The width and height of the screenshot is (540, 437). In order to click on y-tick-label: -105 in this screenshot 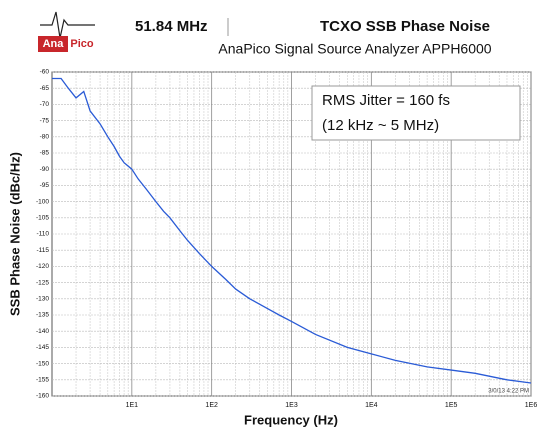, I will do `click(42, 218)`.